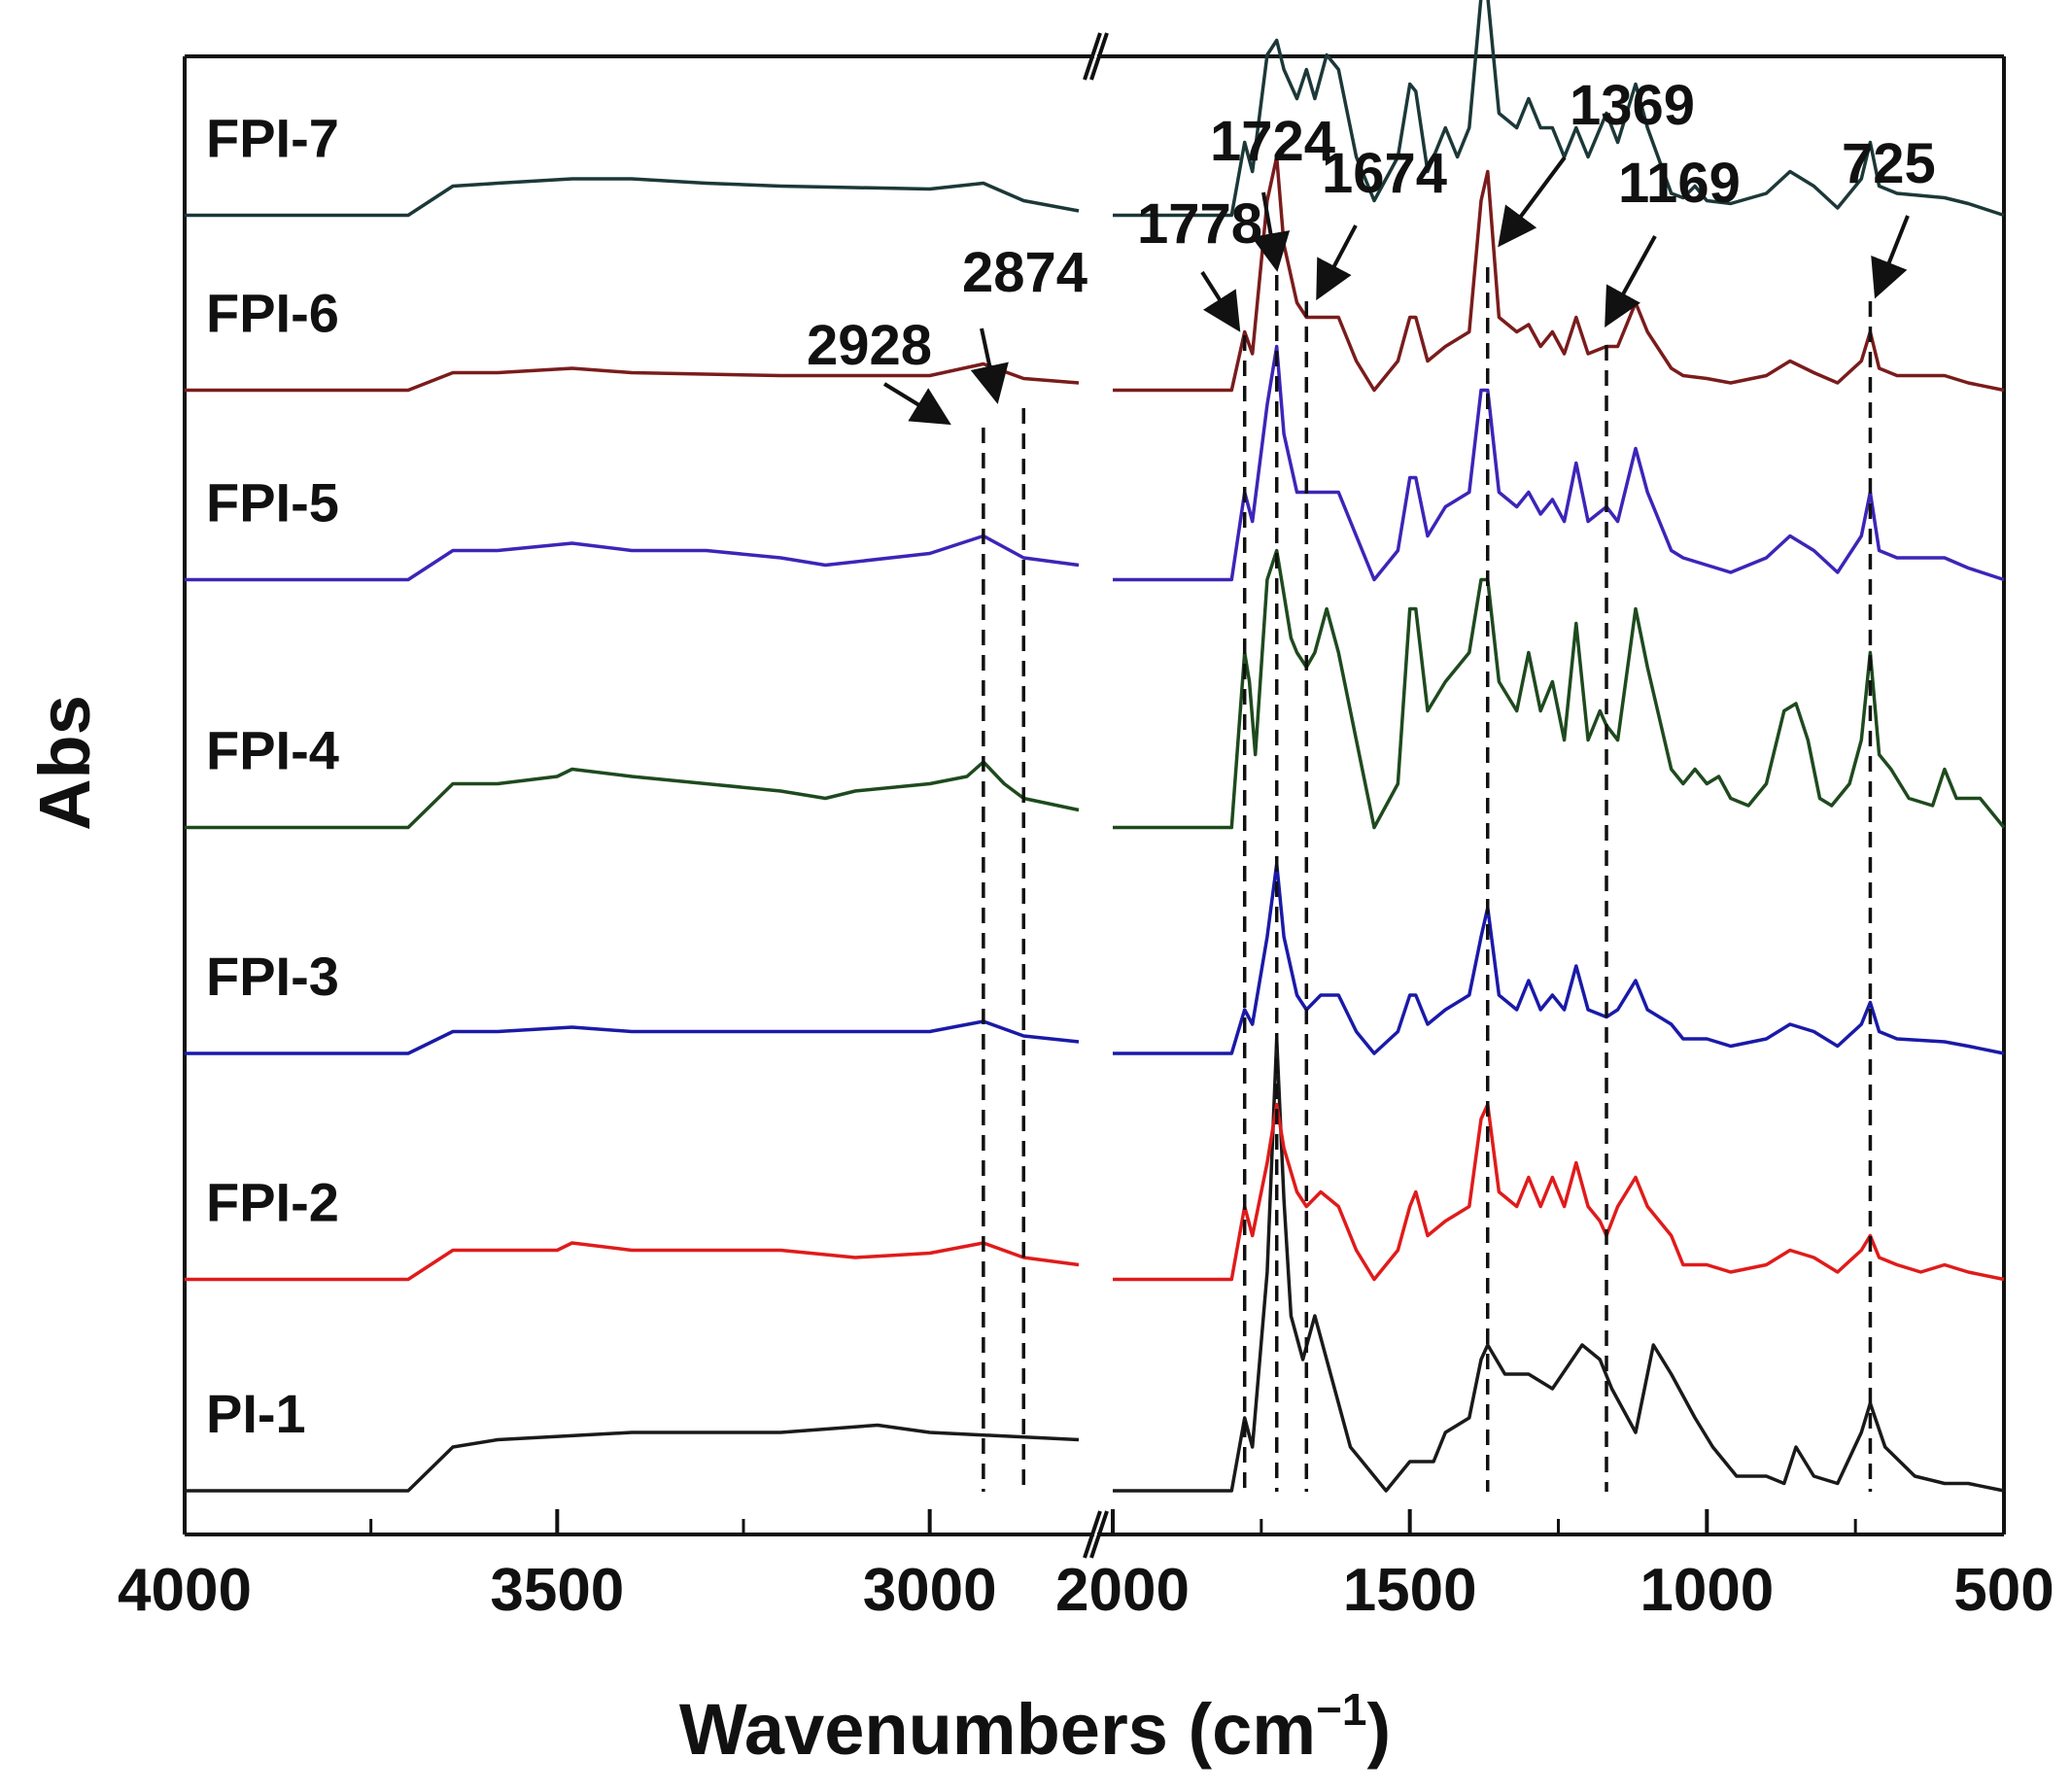 The width and height of the screenshot is (2071, 1792). What do you see at coordinates (633, 1037) in the screenshot?
I see `series-line-fpi-3-left` at bounding box center [633, 1037].